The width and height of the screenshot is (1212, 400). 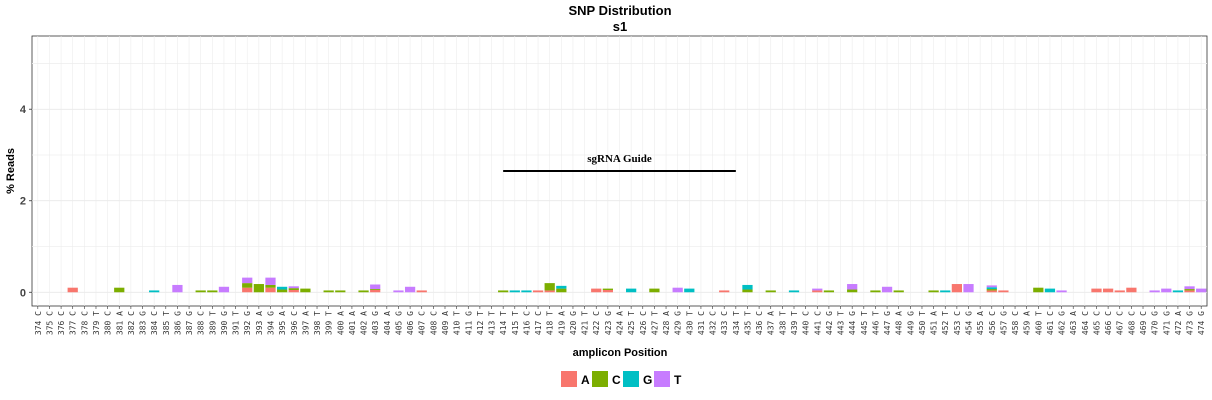 What do you see at coordinates (1166, 323) in the screenshot?
I see `x-tick-label: 471 G` at bounding box center [1166, 323].